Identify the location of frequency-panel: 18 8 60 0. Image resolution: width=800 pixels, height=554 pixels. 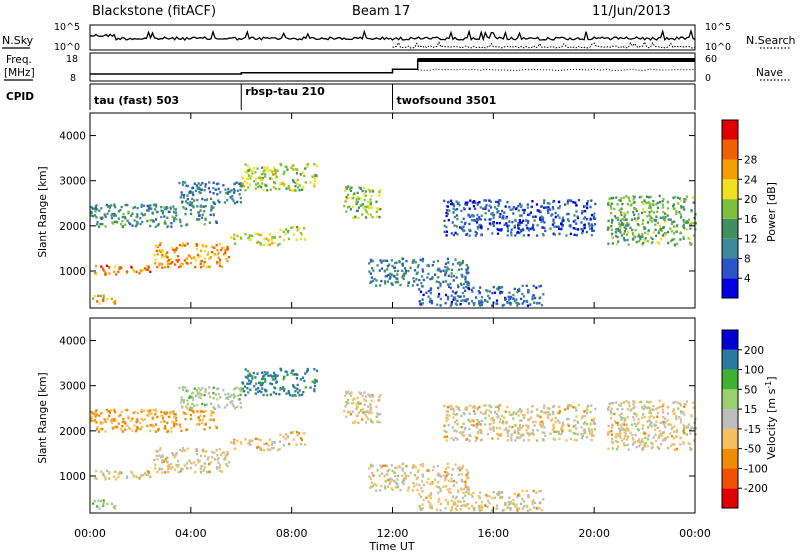
(391, 68).